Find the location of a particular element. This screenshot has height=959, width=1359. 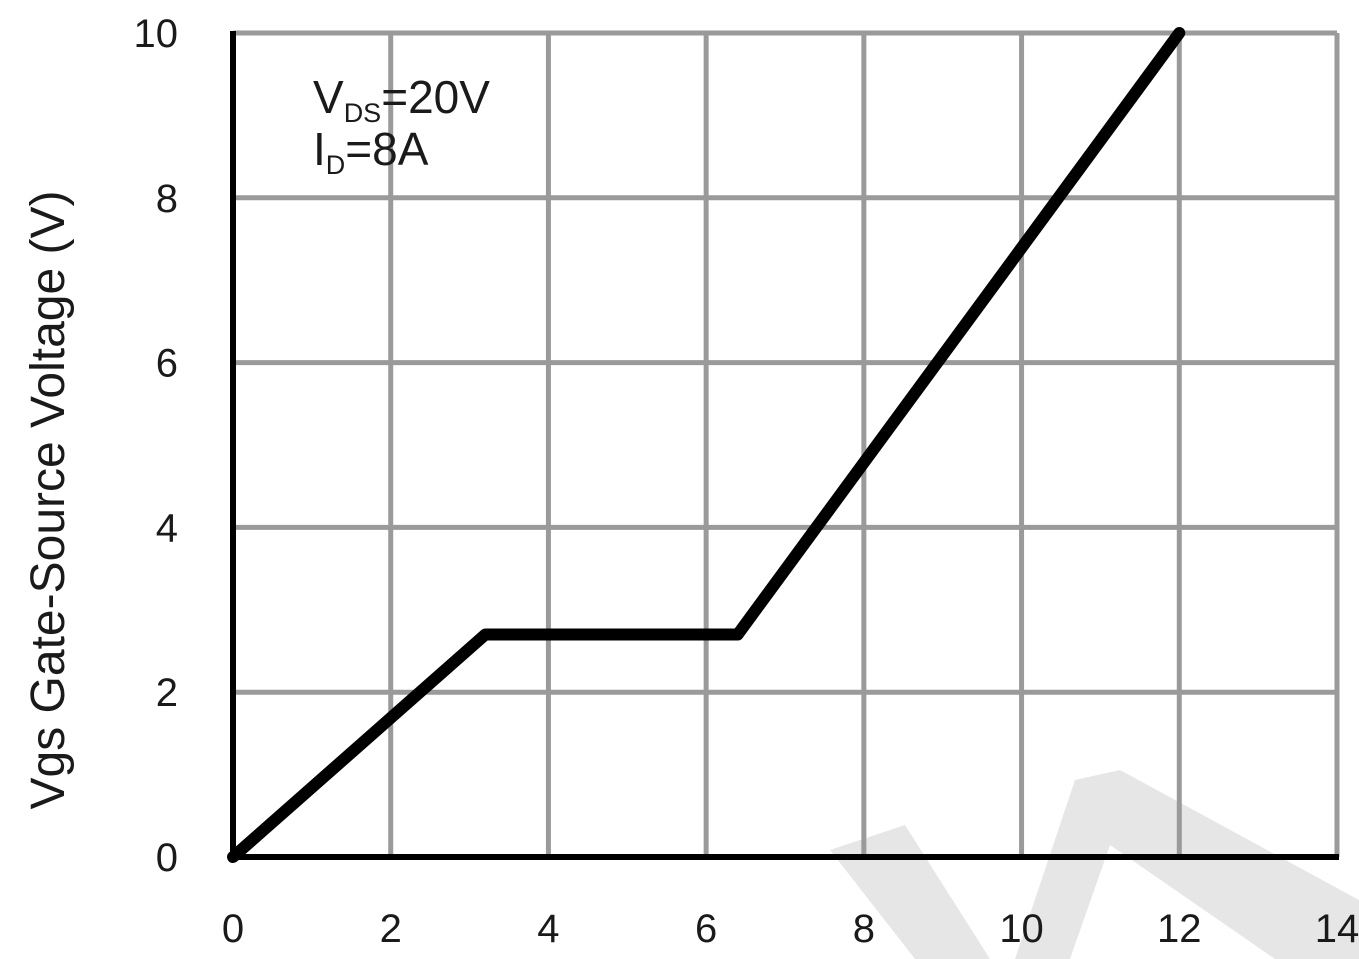

watermark-logo is located at coordinates (1094, 864).